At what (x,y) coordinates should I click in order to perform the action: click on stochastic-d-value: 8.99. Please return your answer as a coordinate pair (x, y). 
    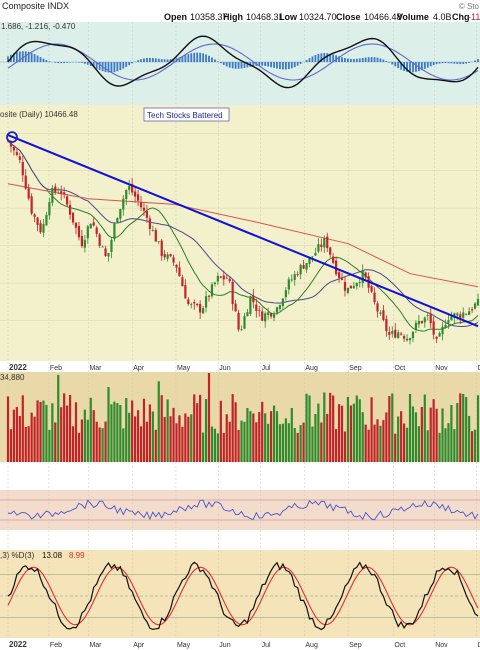
    Looking at the image, I should click on (77, 555).